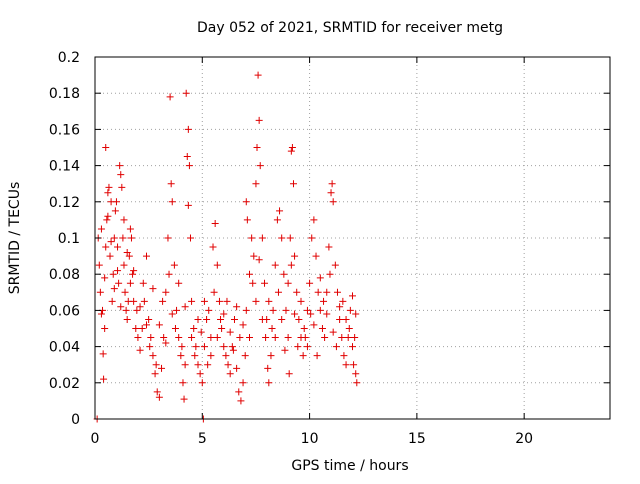 This screenshot has width=640, height=484. Describe the element at coordinates (417, 439) in the screenshot. I see `x-tick-label: 15` at that location.